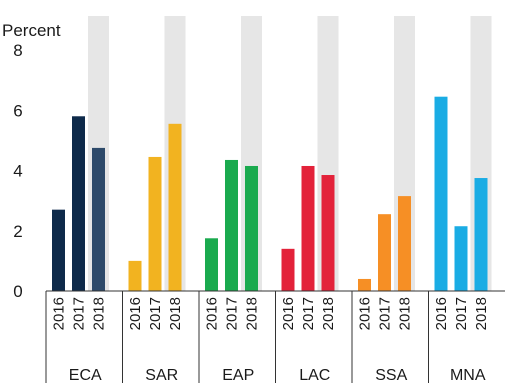  Describe the element at coordinates (314, 375) in the screenshot. I see `region-label: LAC` at that location.